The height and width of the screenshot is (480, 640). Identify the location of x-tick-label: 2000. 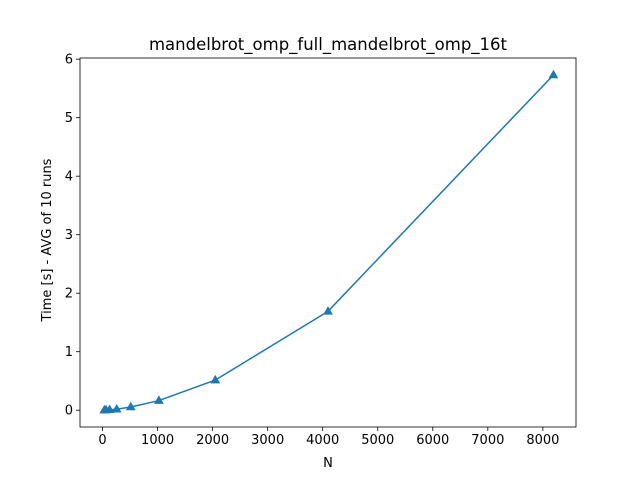
(212, 440).